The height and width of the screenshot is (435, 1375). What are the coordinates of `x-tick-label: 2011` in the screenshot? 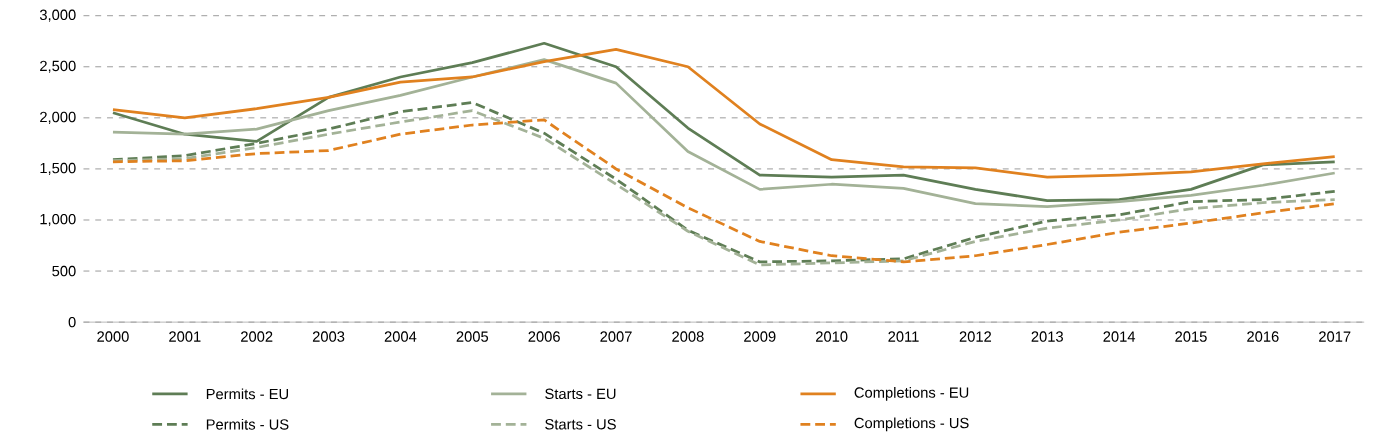 It's located at (903, 336).